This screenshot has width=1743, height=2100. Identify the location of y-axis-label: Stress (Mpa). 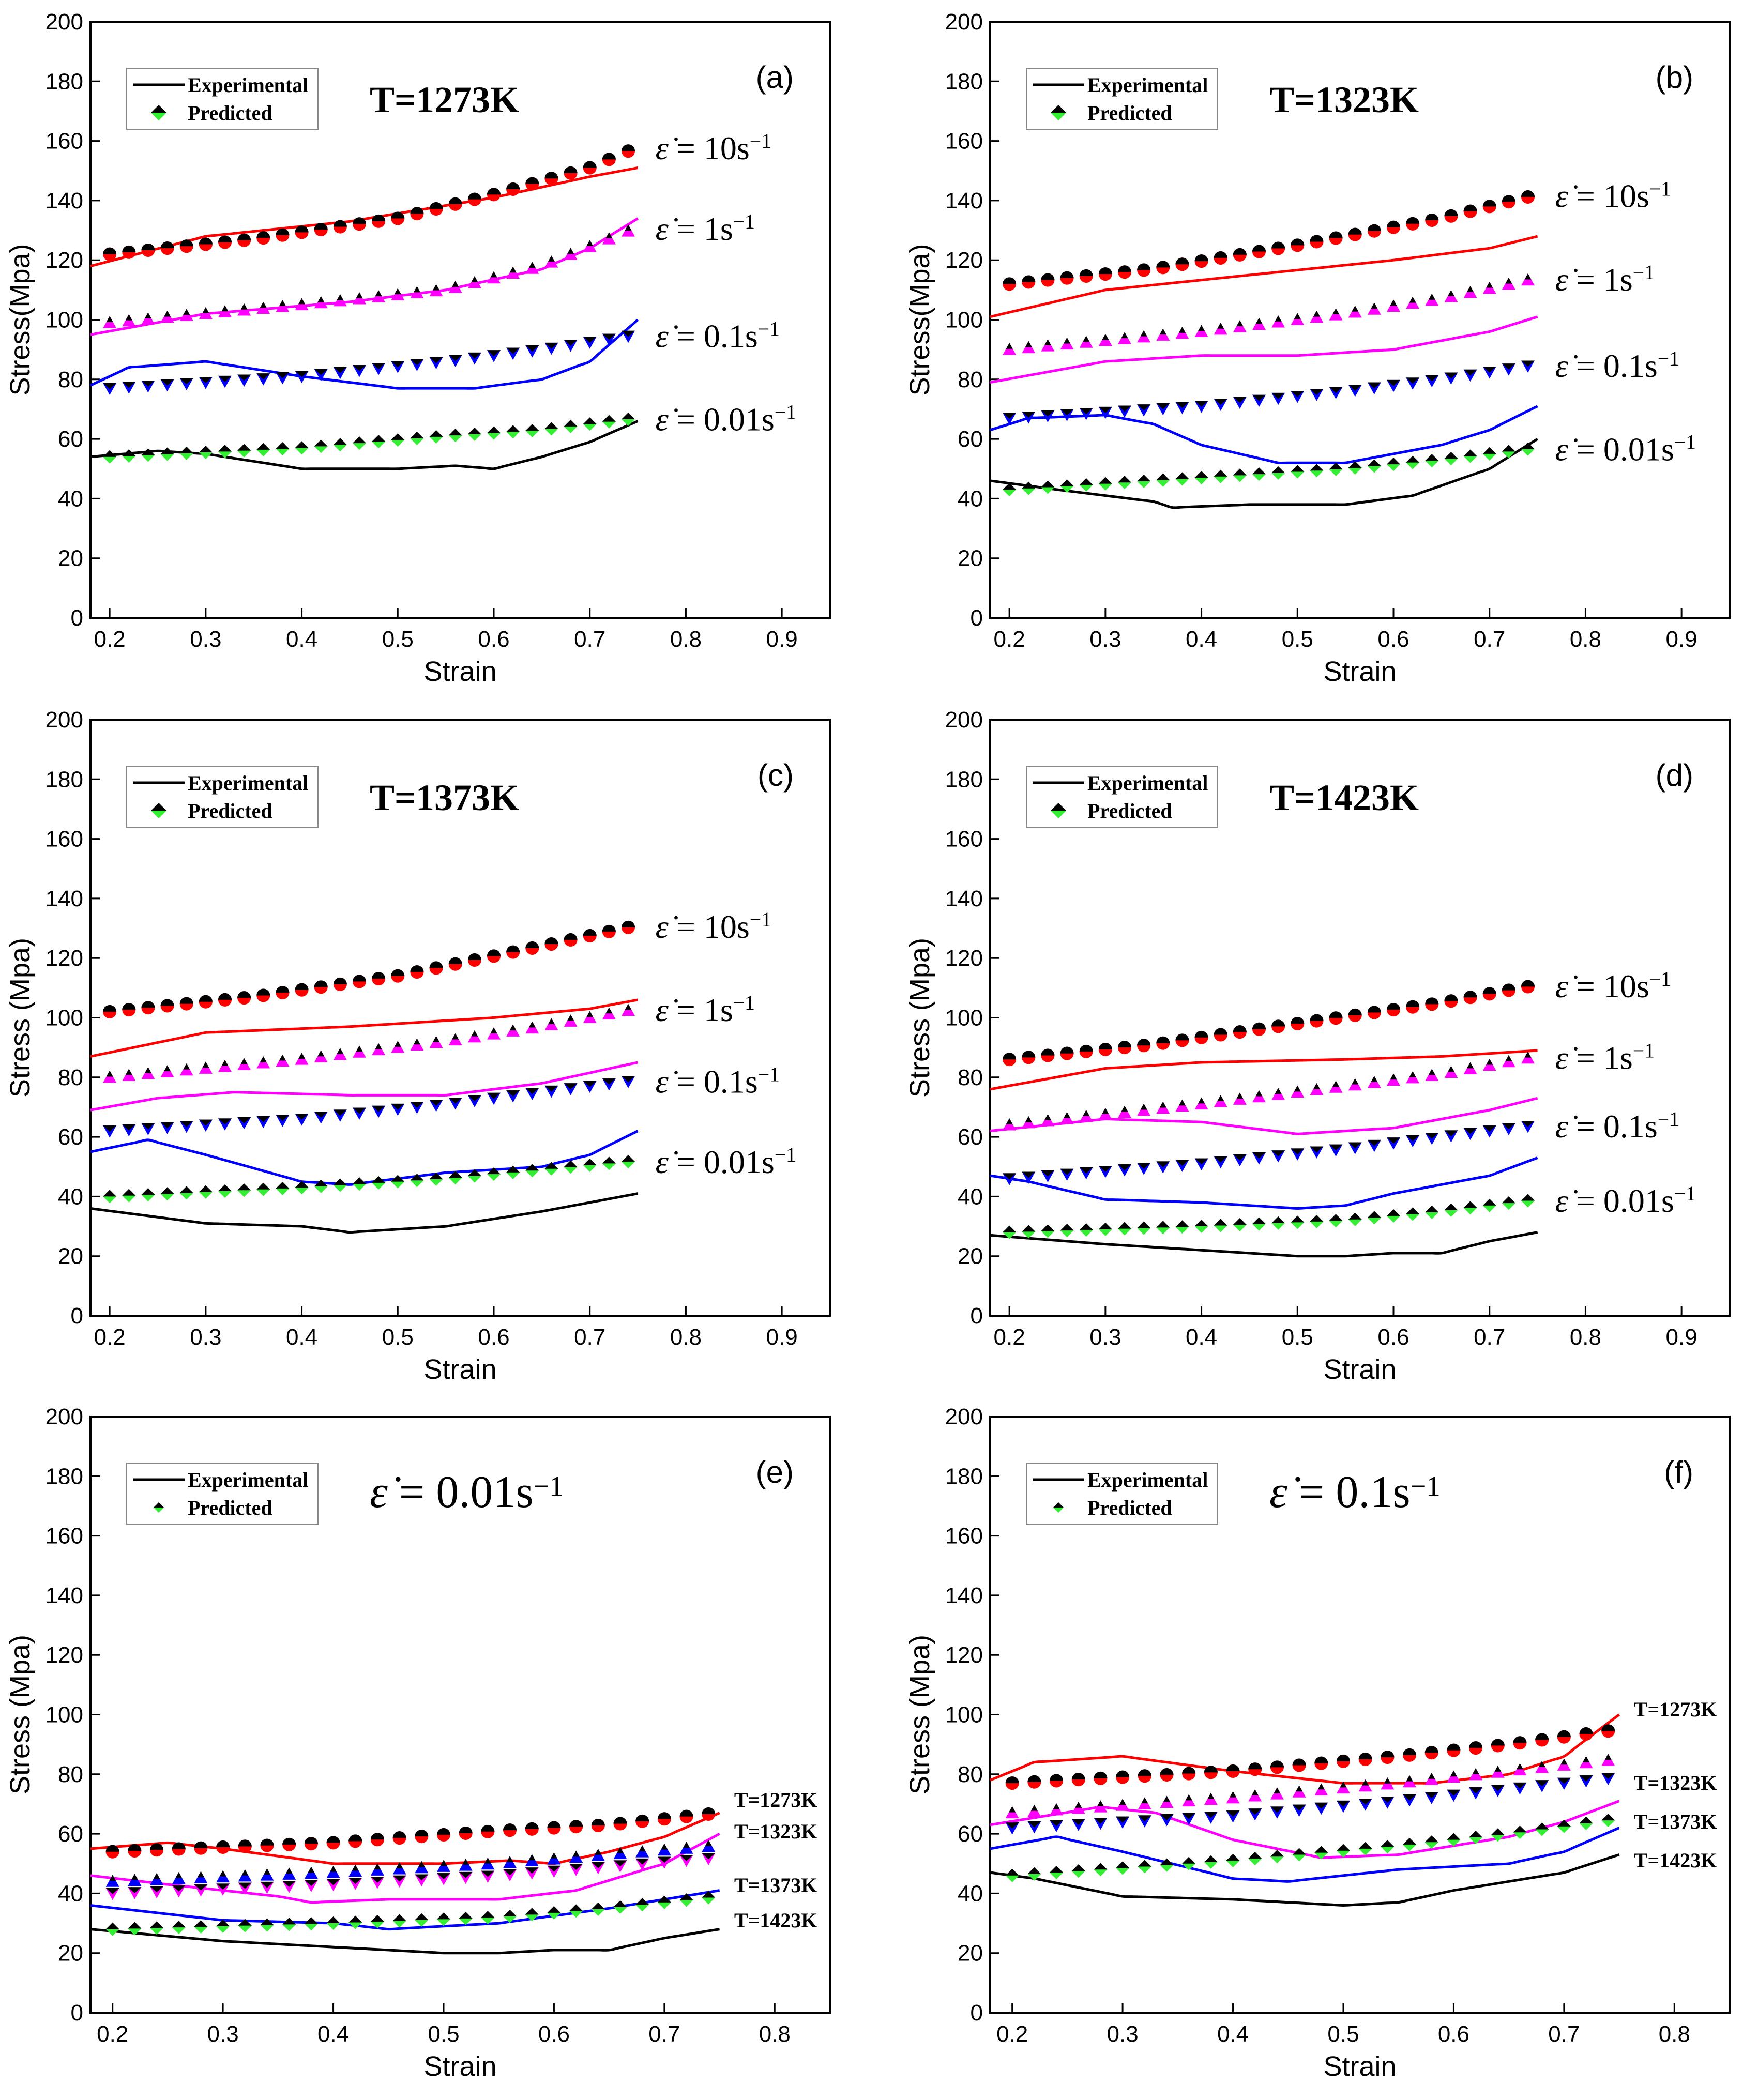
(919, 1018).